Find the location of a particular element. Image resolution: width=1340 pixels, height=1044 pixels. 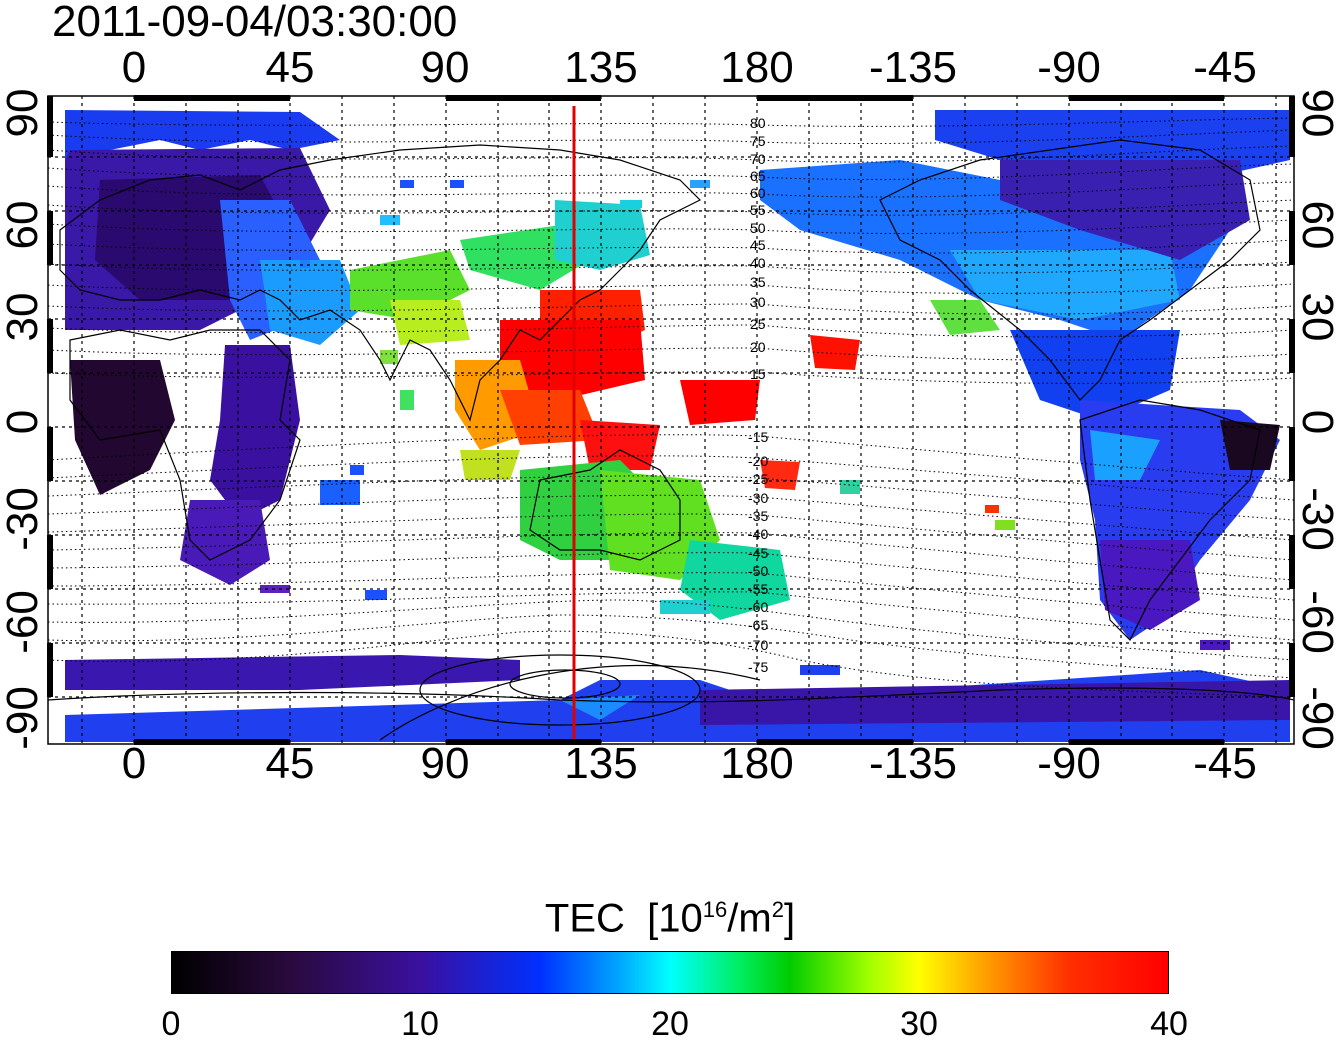

mlat-label: 20 is located at coordinates (758, 347).